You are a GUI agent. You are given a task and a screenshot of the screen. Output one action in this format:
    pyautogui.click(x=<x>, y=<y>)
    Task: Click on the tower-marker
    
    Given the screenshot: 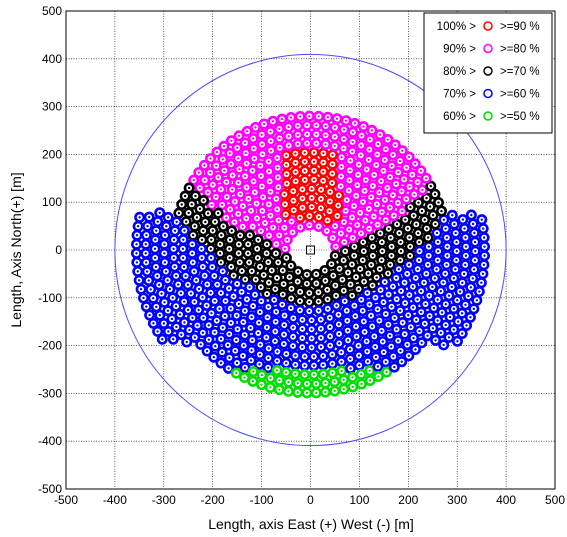 What is the action you would take?
    pyautogui.click(x=310, y=250)
    